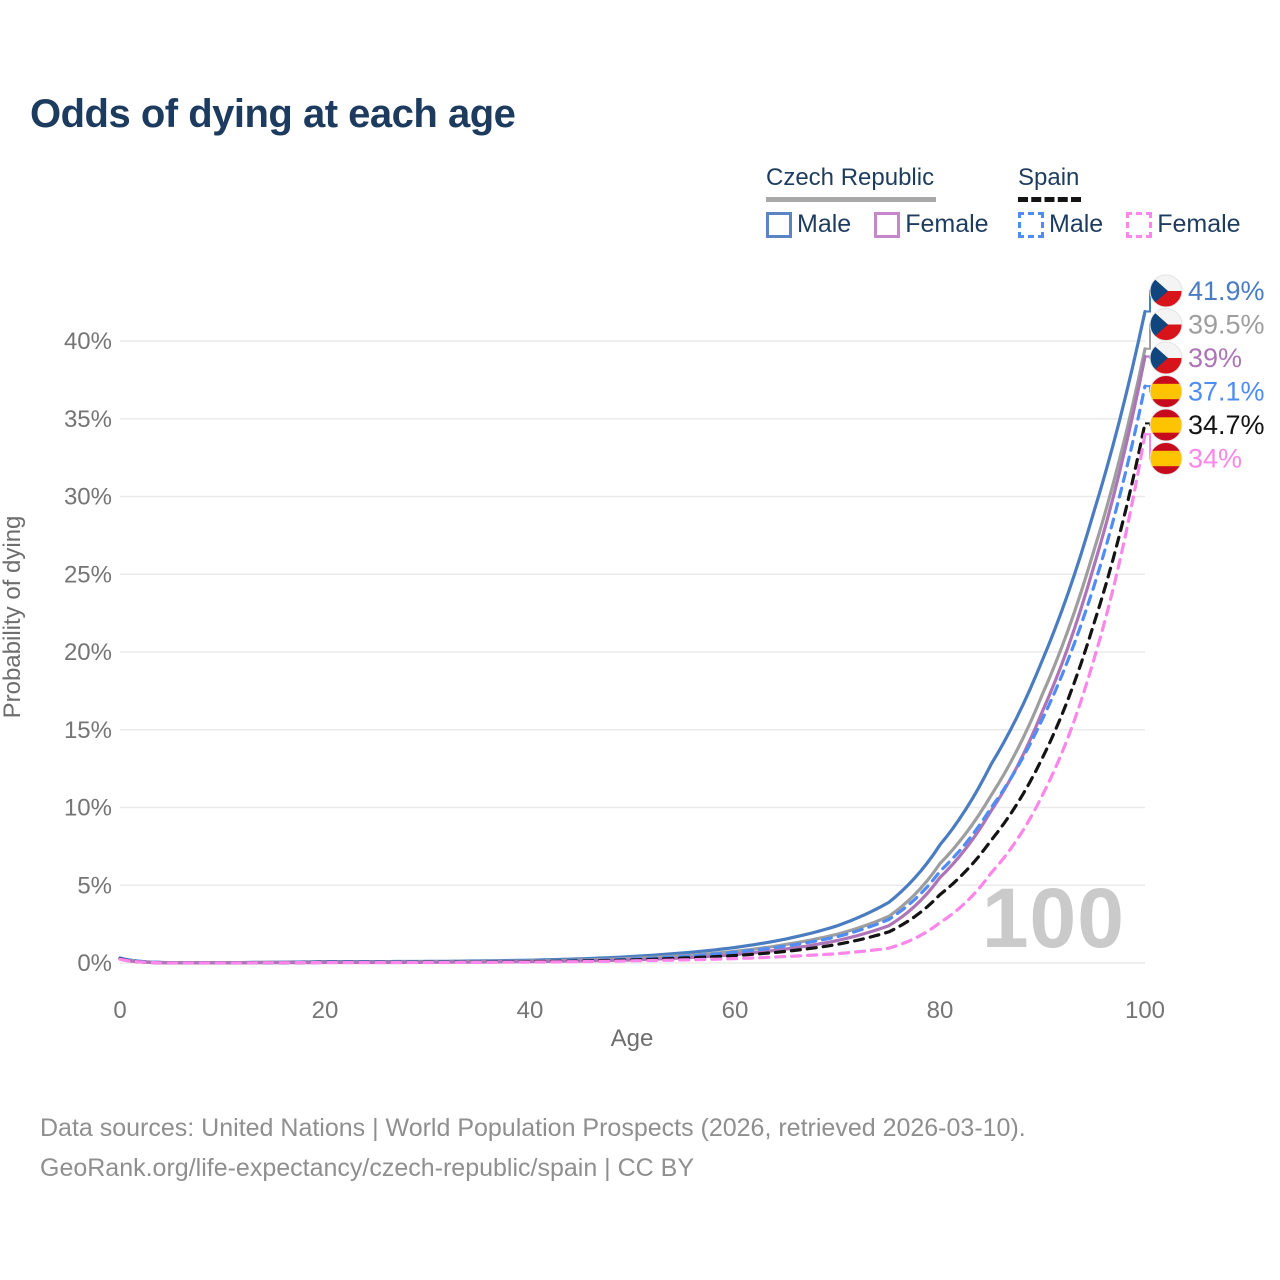 Image resolution: width=1280 pixels, height=1280 pixels. Describe the element at coordinates (1215, 459) in the screenshot. I see `end-value-label-spain-female: 34%` at that location.